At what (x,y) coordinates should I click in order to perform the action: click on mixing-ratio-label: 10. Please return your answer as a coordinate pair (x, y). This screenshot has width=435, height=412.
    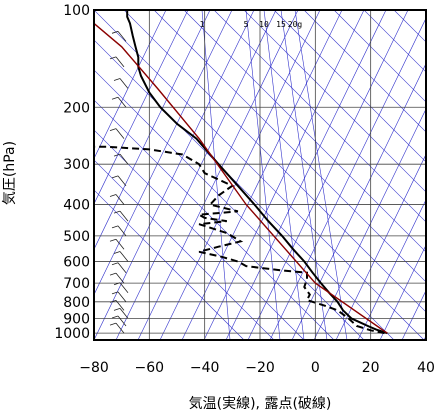
    Looking at the image, I should click on (264, 24).